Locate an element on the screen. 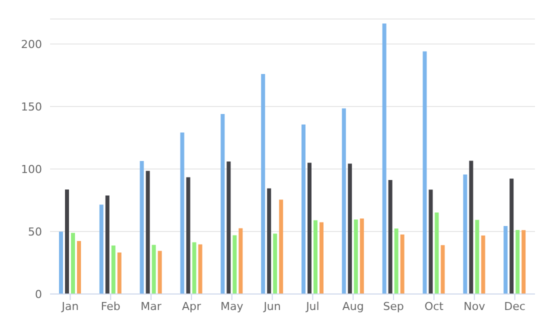 This screenshot has width=550, height=332. x-tick-label: Jul is located at coordinates (312, 306).